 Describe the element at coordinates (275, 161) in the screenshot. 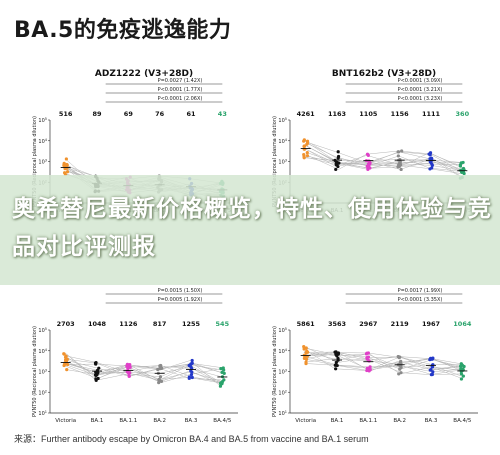

I see `y-axis-label: PVNT50 (Reciprocal plasma dilution)` at that location.